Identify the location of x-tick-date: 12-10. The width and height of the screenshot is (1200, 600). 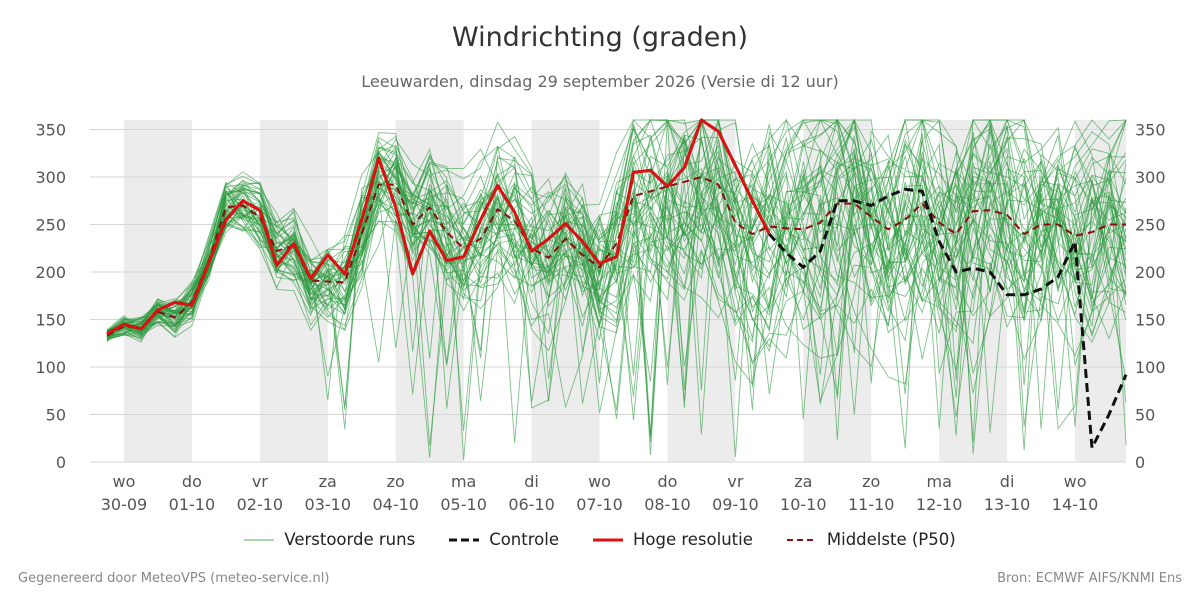
(939, 504).